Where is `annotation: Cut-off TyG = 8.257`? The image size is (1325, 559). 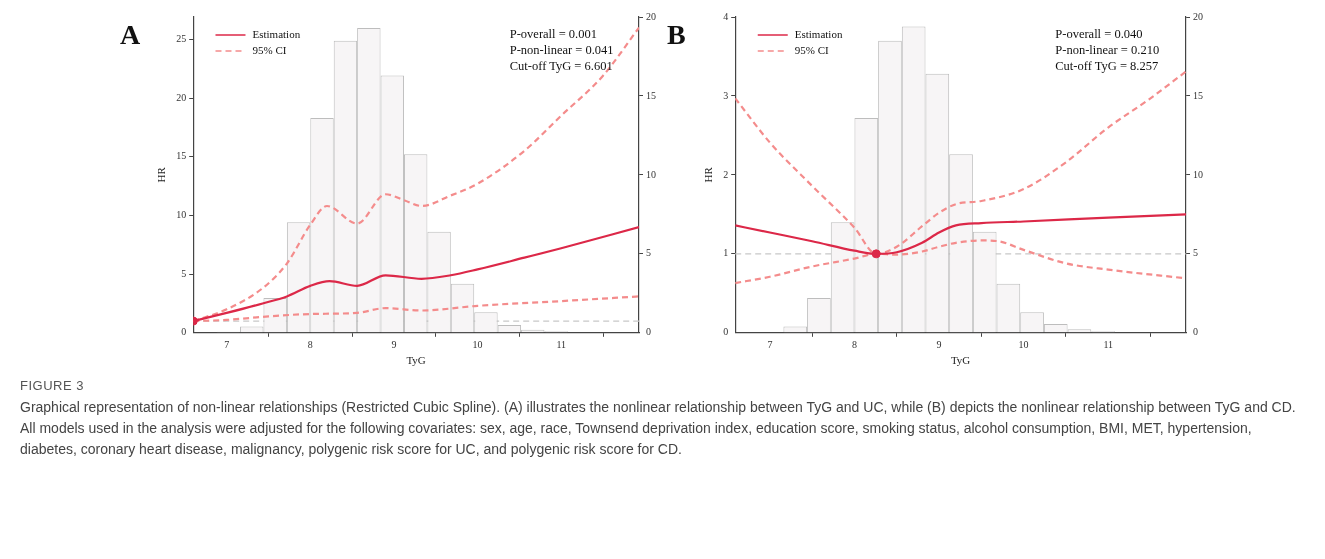
annotation: Cut-off TyG = 8.257 is located at coordinates (1107, 66).